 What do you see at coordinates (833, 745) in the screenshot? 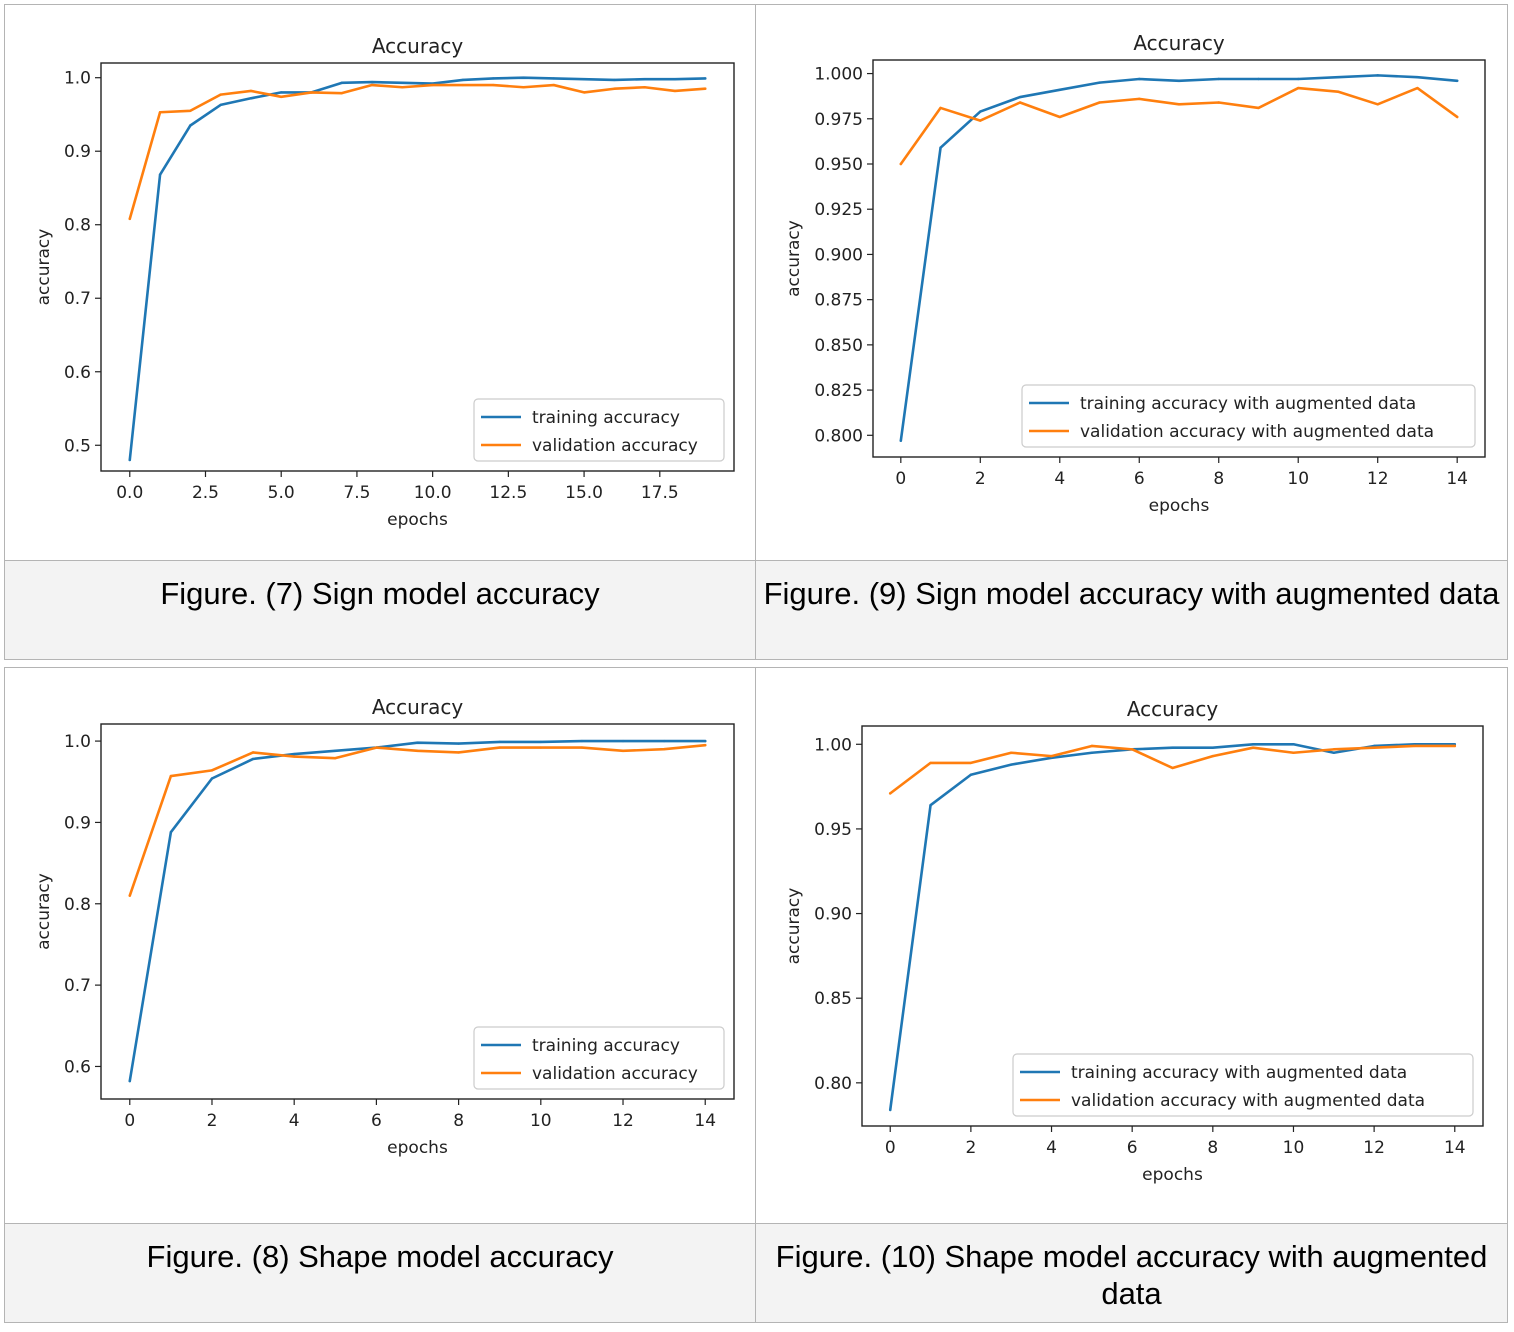
I see `y-tick-label: 1.00` at bounding box center [833, 745].